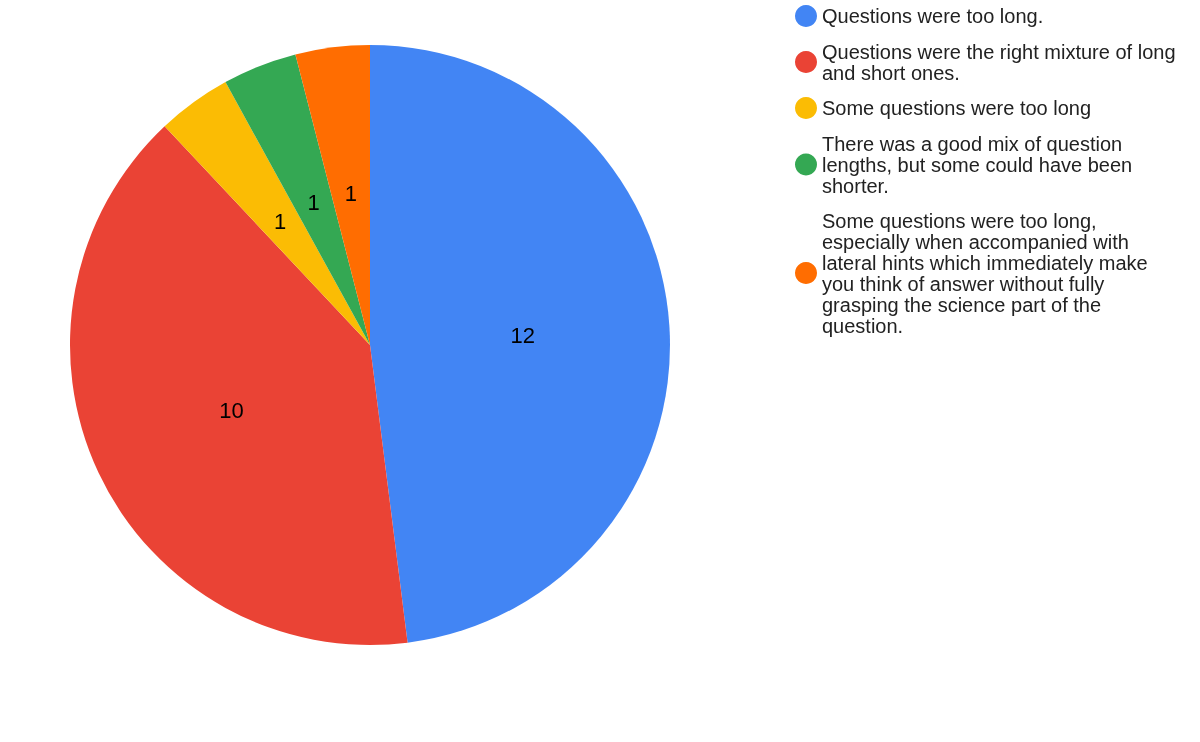 This screenshot has width=1200, height=742. Describe the element at coordinates (980, 164) in the screenshot. I see `legend-label: There was a good mix of question lengths, but some could have been shorter.` at that location.